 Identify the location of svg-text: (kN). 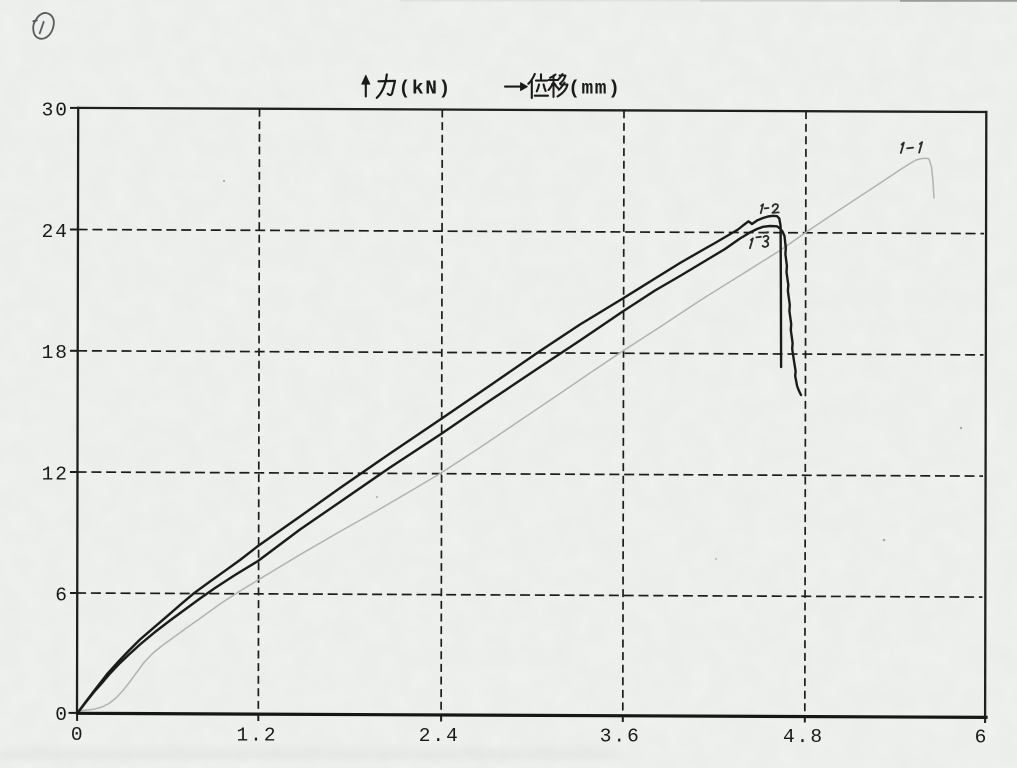
(425, 89).